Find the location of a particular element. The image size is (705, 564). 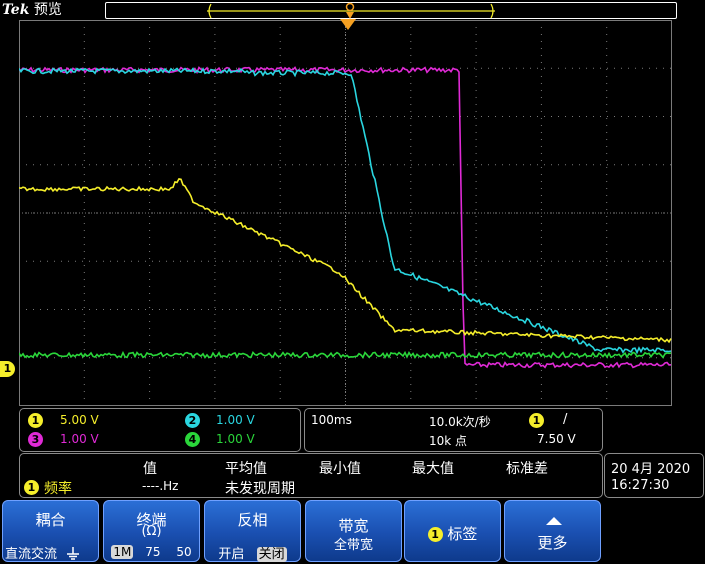

channel-1-ground-marker: 1 is located at coordinates (7, 369).